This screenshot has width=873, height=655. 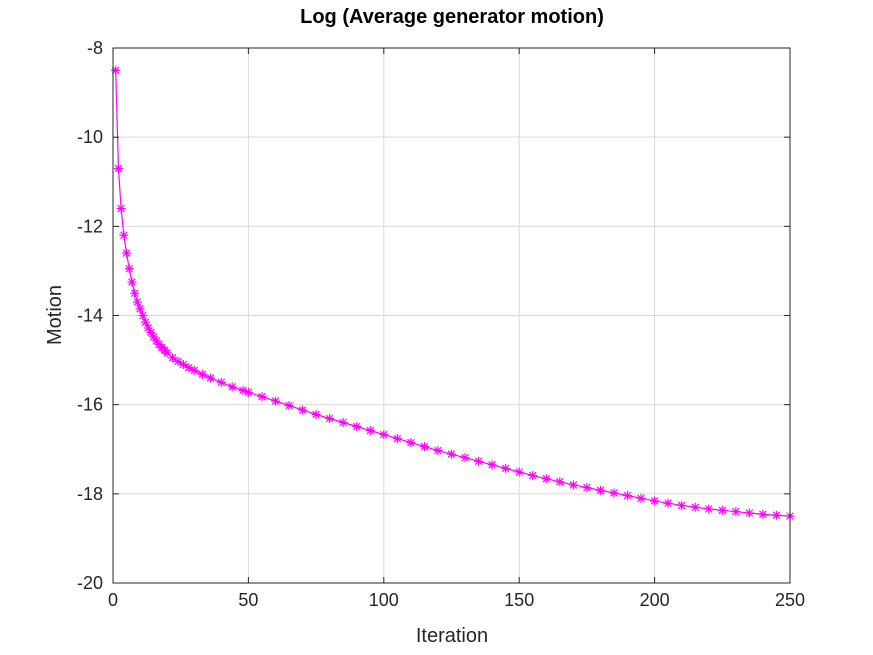 I want to click on x-tick-label: 50, so click(x=248, y=600).